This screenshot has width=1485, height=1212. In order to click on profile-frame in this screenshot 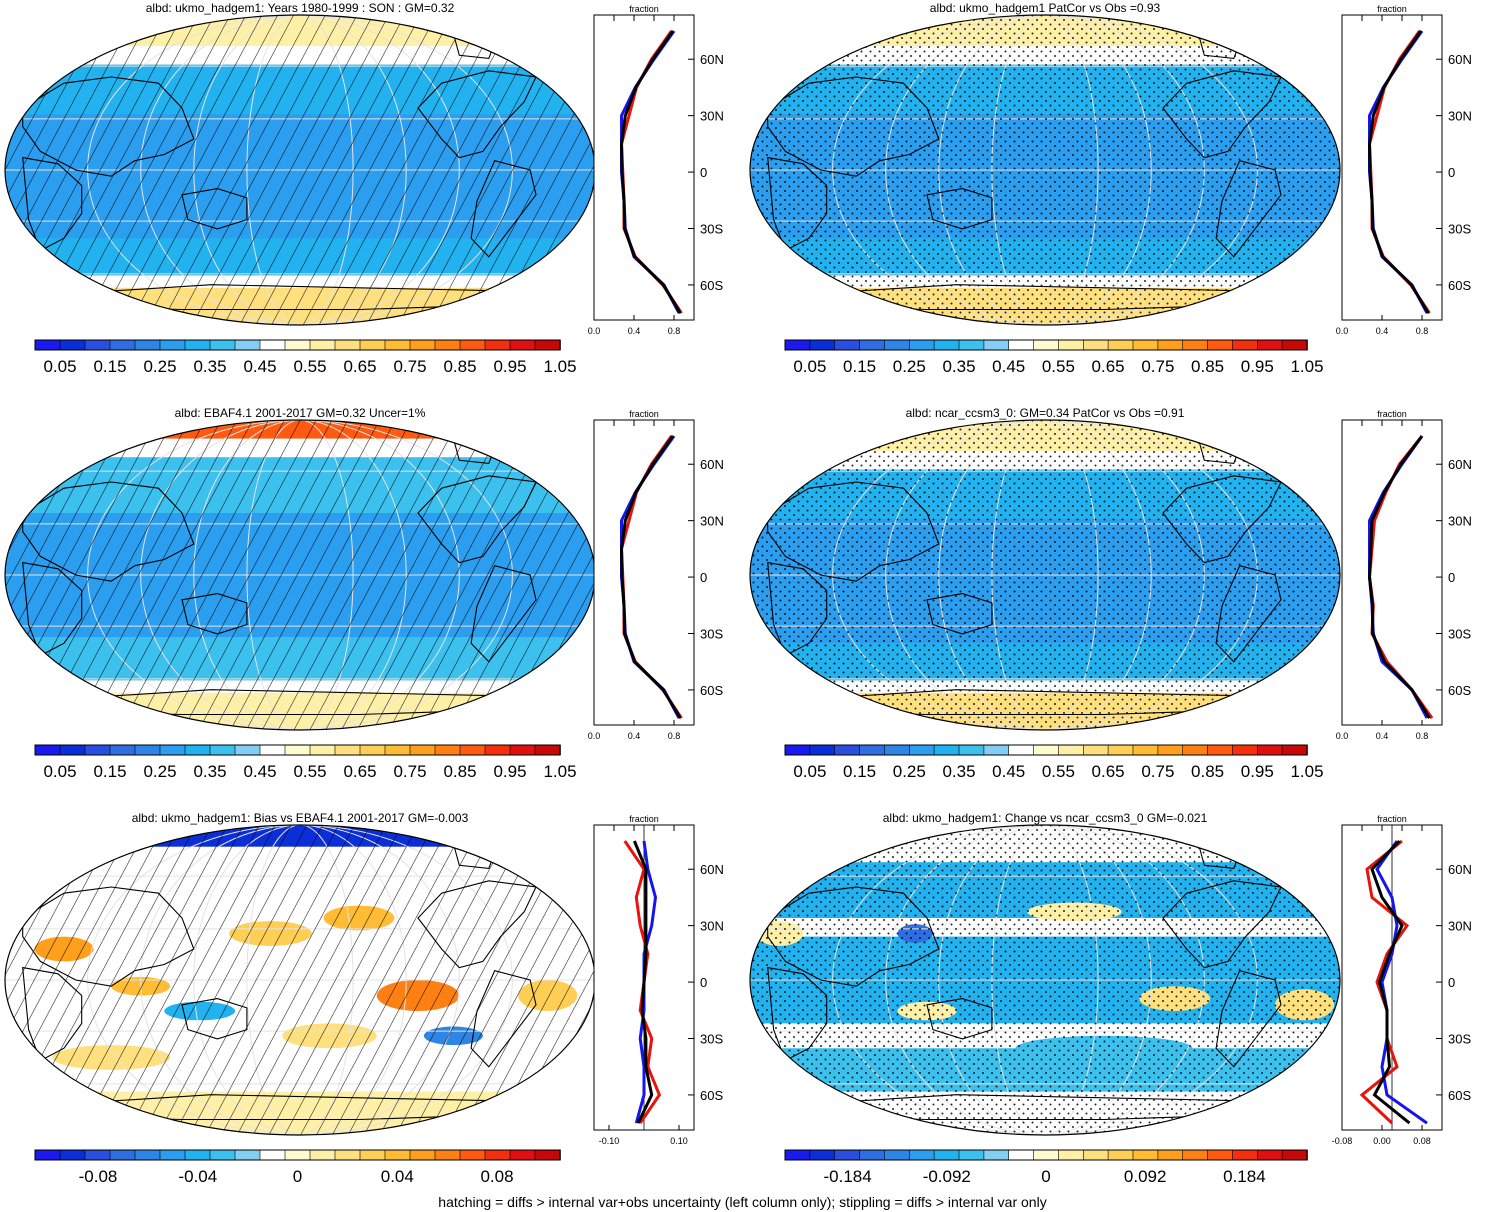, I will do `click(644, 167)`.